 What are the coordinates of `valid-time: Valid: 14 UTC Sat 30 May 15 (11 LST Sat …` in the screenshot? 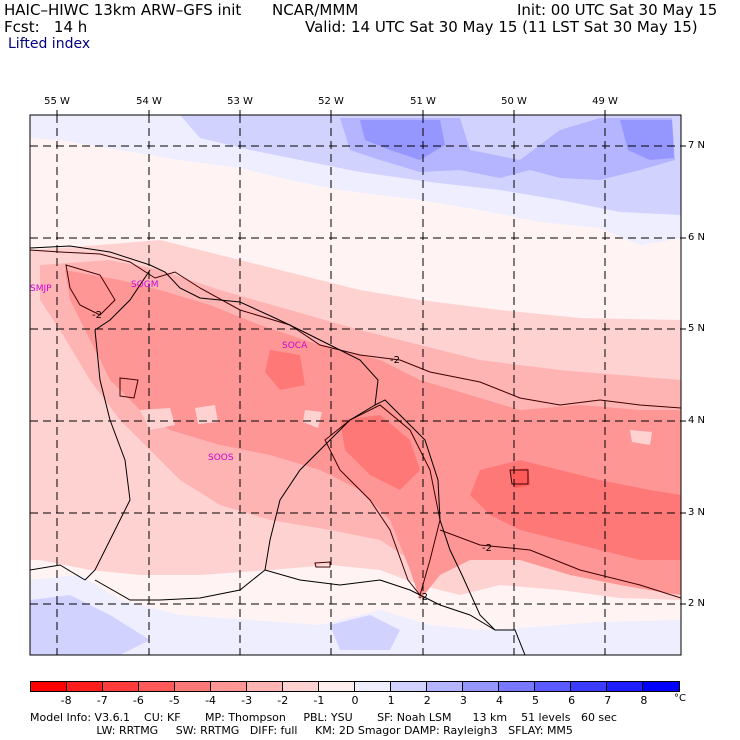 It's located at (501, 27).